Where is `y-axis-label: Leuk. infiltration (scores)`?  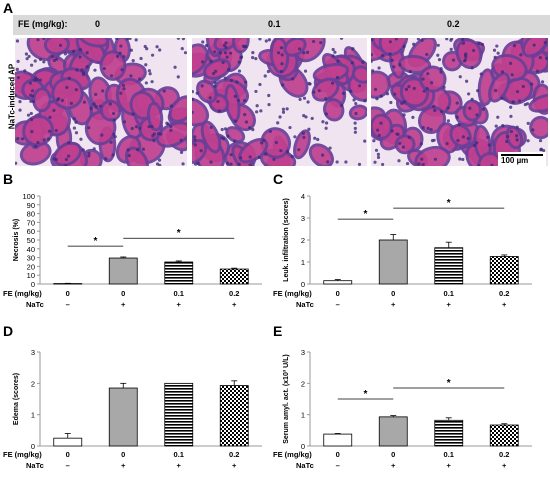
y-axis-label: Leuk. infiltration (scores) is located at coordinates (286, 240).